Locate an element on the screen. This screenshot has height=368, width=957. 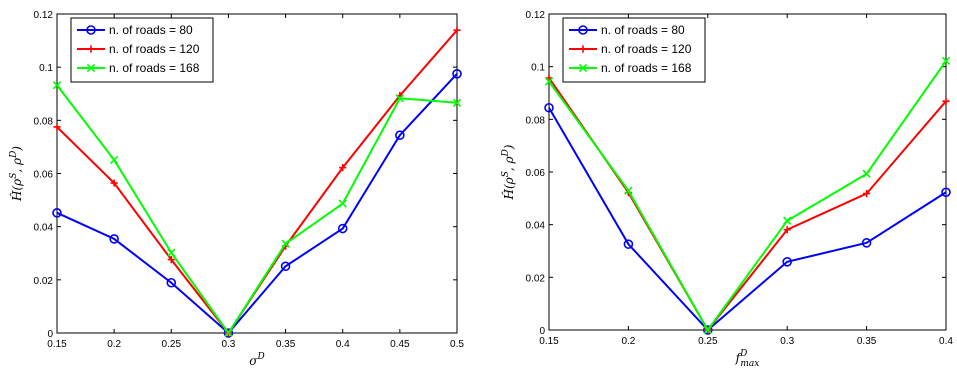
x-axis-label-base: σ is located at coordinates (253, 361).